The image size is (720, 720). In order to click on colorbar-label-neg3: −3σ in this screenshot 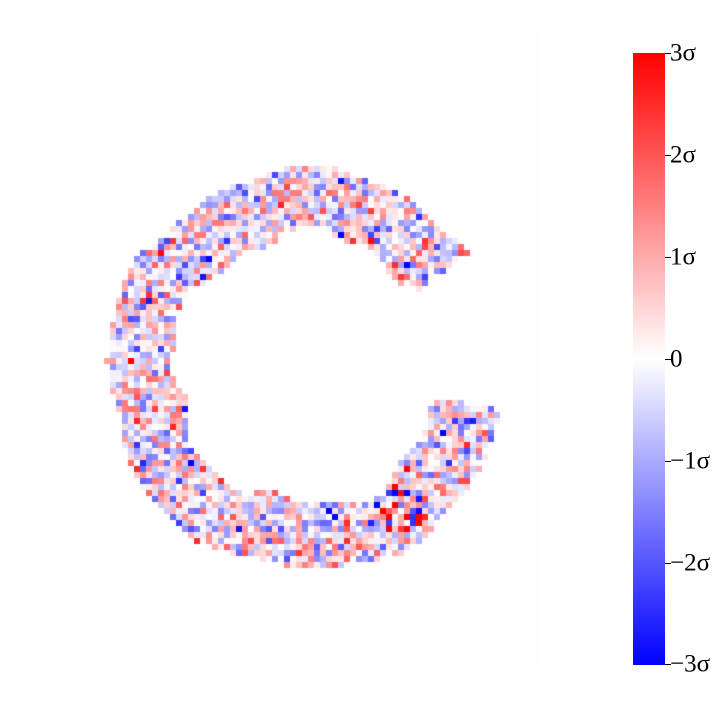, I will do `click(690, 664)`.